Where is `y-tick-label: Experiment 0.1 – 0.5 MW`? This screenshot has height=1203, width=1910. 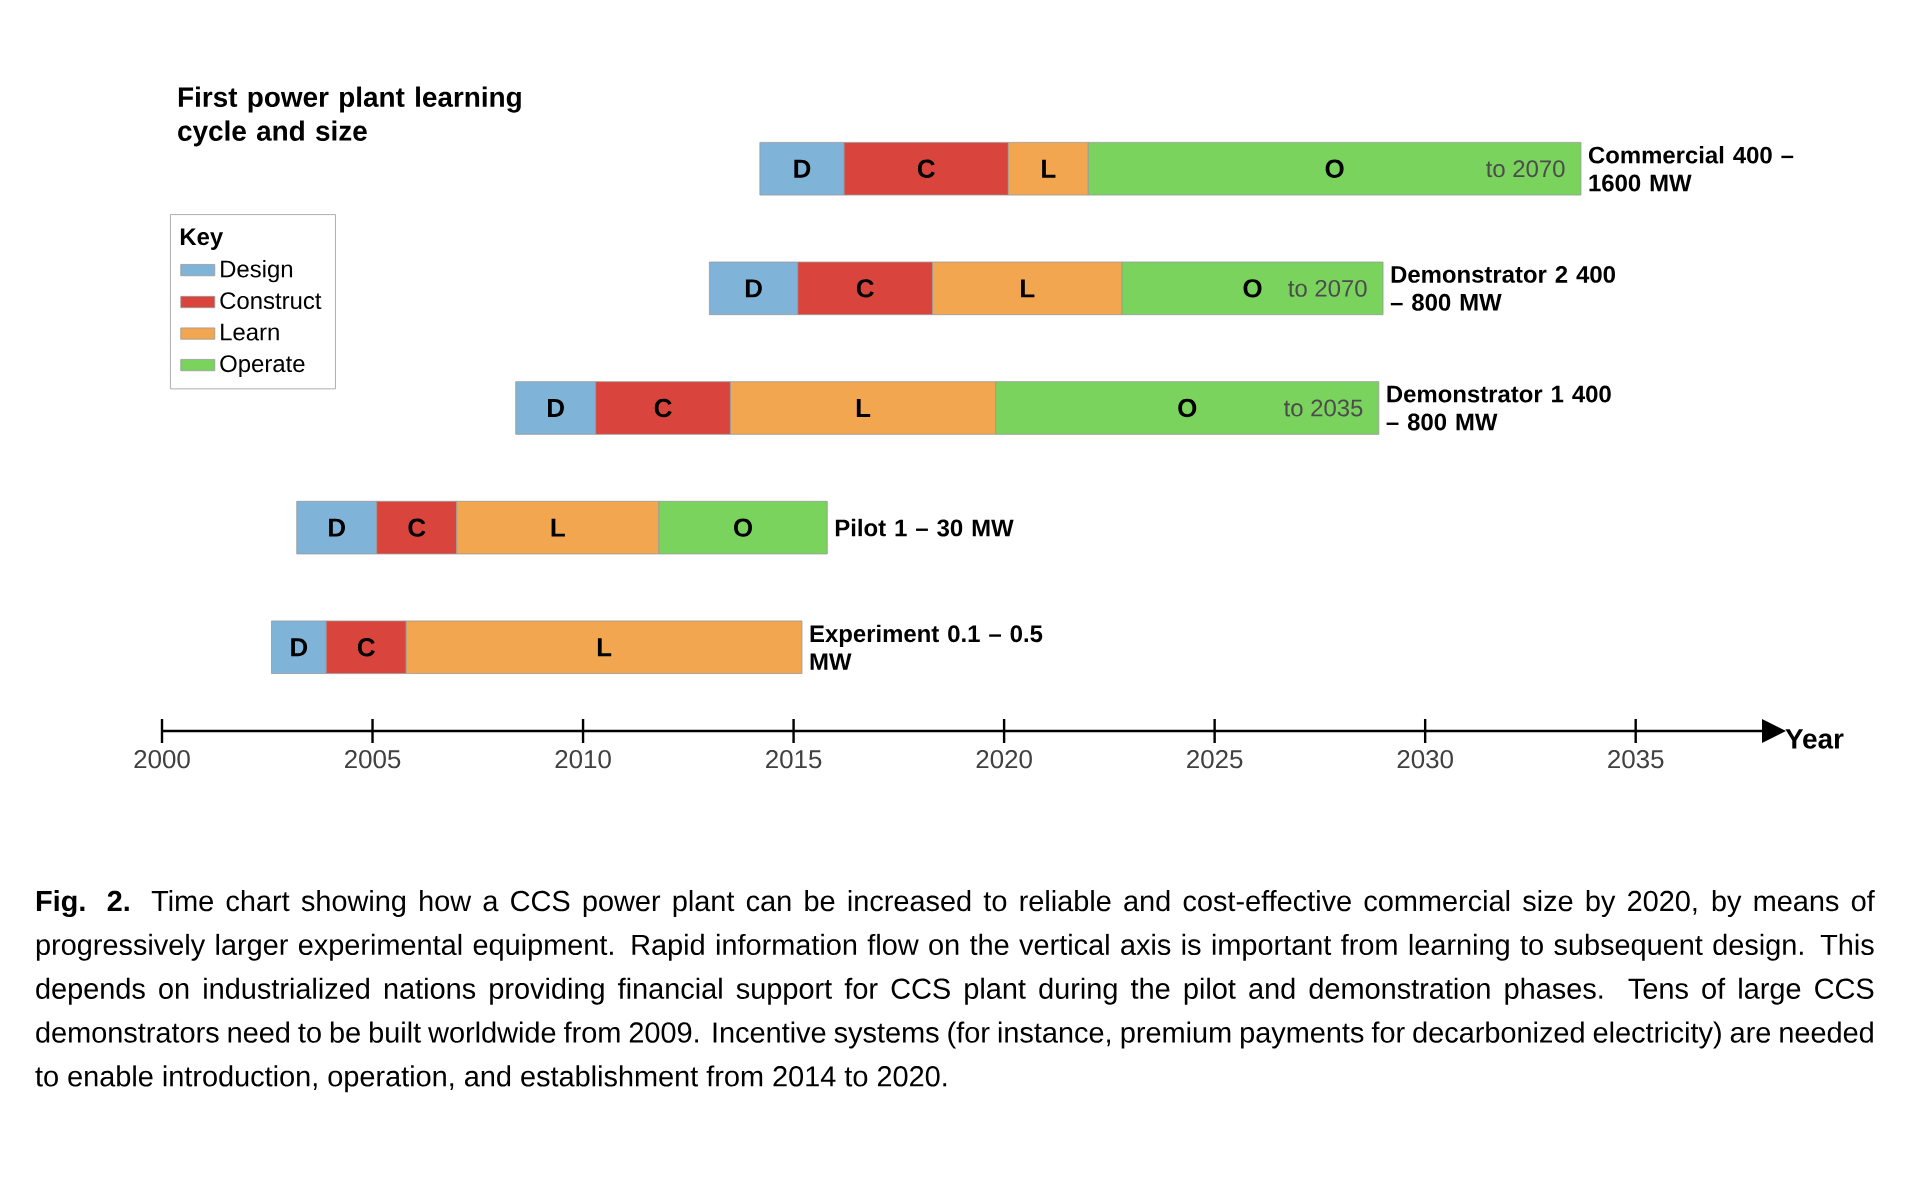 y-tick-label: Experiment 0.1 – 0.5 MW is located at coordinates (926, 647).